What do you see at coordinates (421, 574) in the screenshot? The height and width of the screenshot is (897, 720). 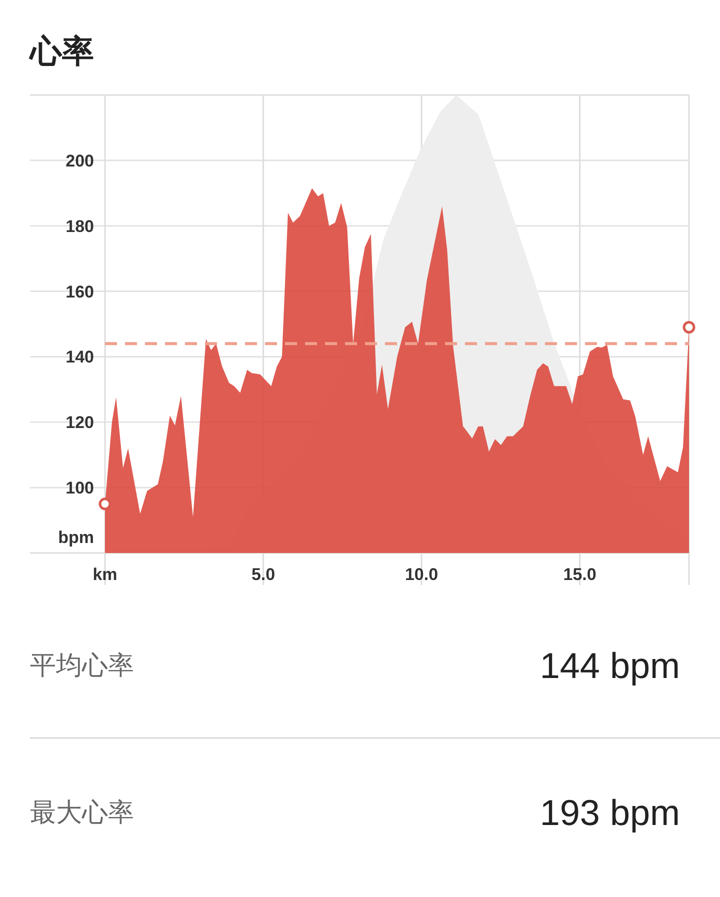 I see `x-tick-label: 10.0` at bounding box center [421, 574].